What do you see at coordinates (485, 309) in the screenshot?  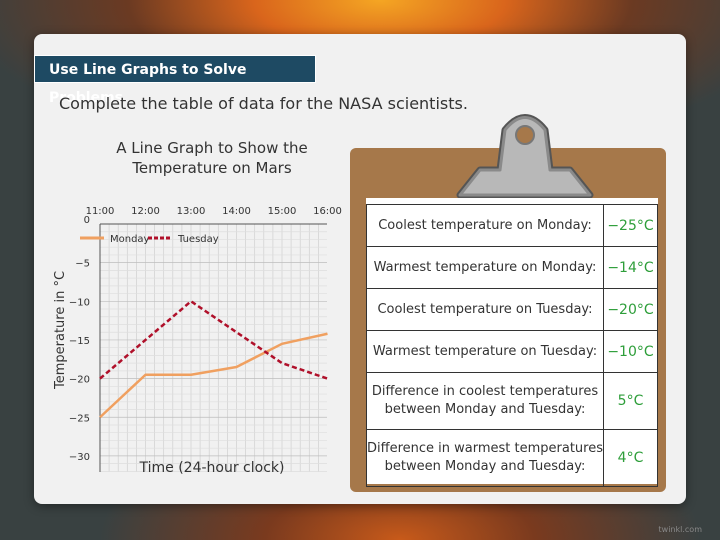 I see `row-question: Coolest temperature on Tuesday:` at bounding box center [485, 309].